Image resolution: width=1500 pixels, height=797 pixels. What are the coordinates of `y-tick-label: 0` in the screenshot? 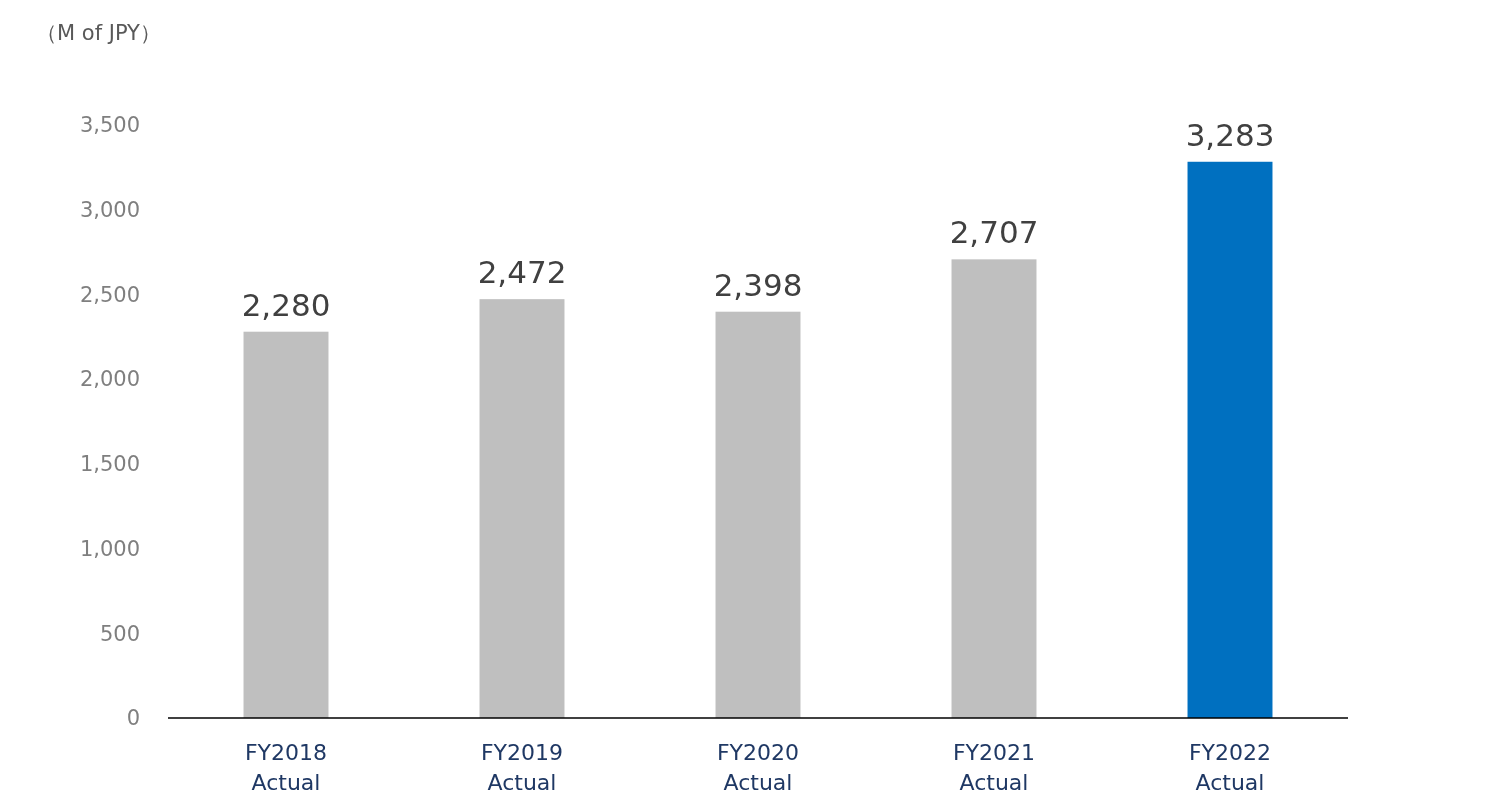 It's located at (133, 718).